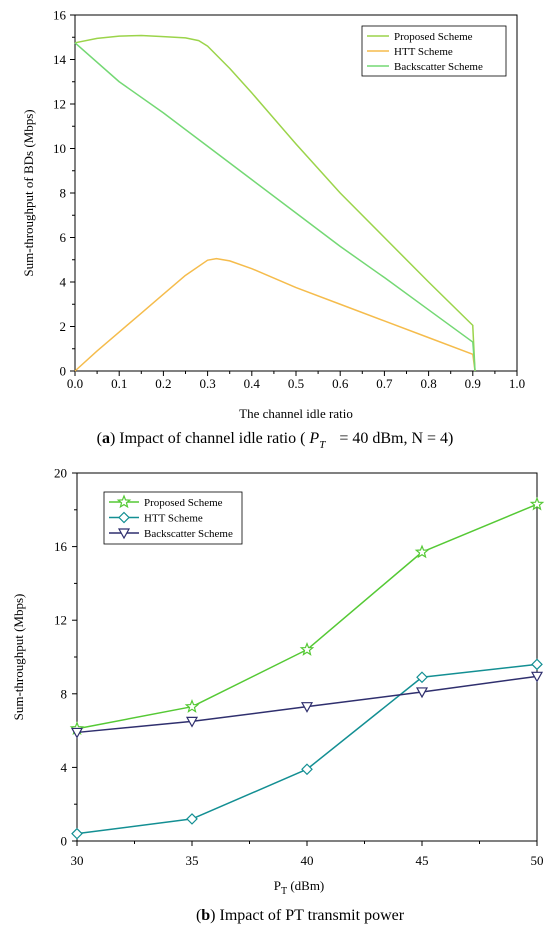 The width and height of the screenshot is (550, 937). I want to click on chart-a-x-tick-label: 0.7, so click(384, 383).